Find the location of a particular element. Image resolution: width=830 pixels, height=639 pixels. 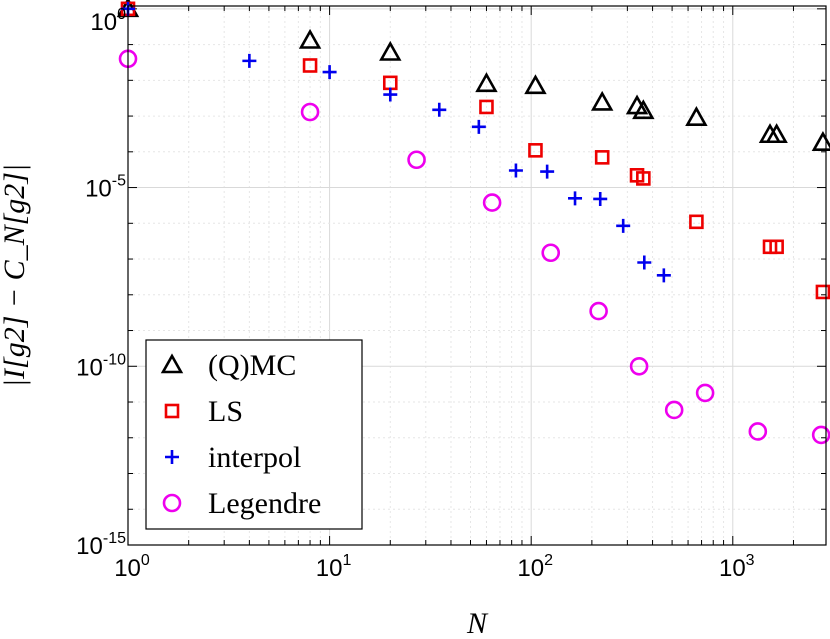

x-tick-label: 10³ is located at coordinates (737, 567).